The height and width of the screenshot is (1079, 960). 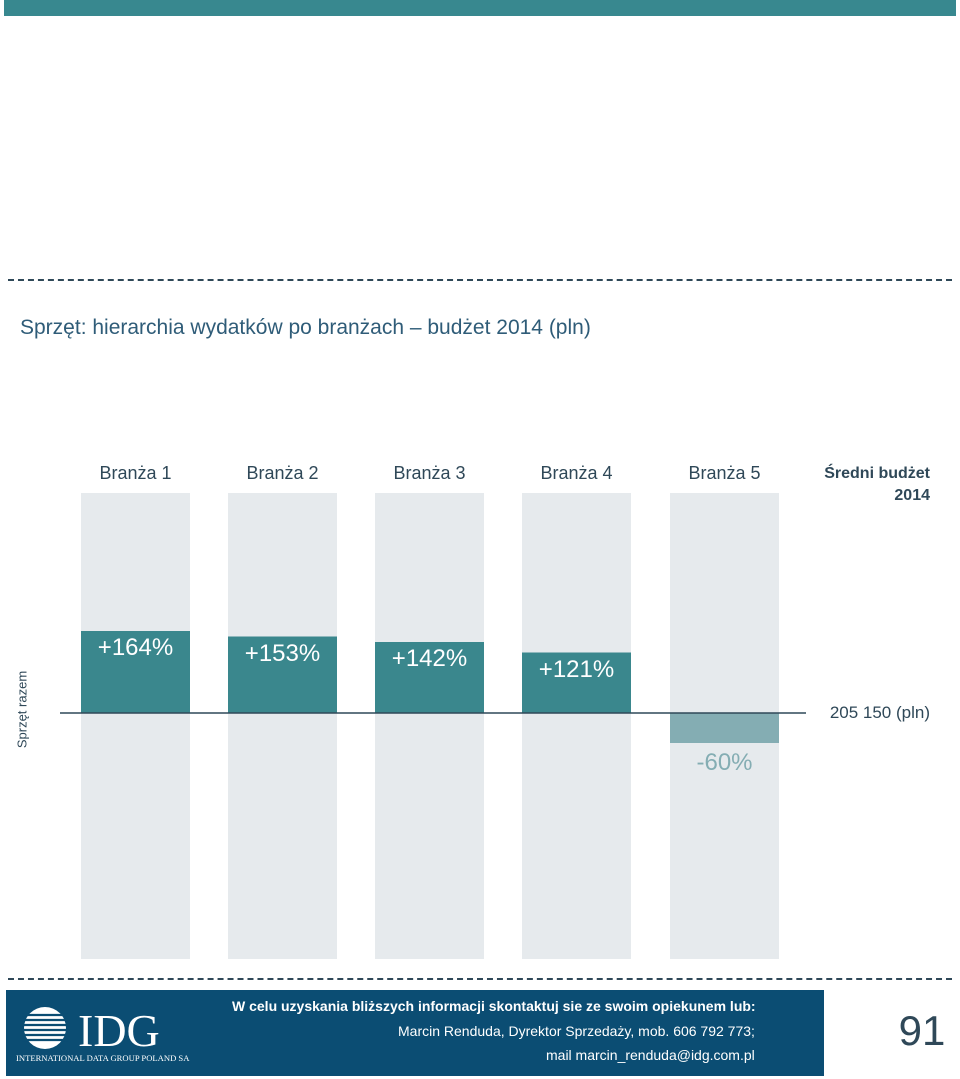 I want to click on footer-banner, so click(x=415, y=1033).